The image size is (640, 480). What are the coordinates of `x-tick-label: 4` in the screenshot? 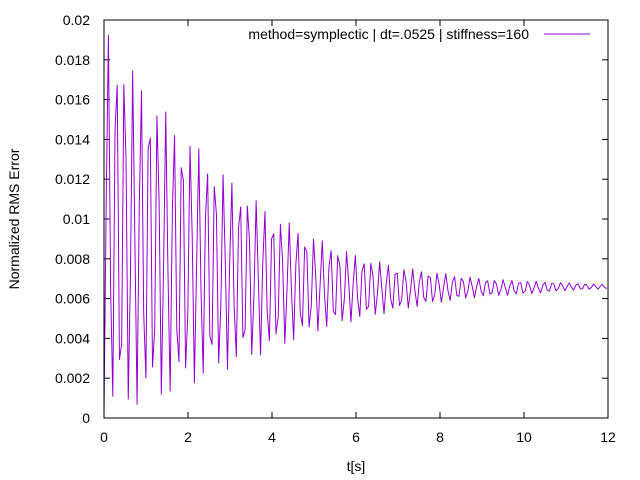 It's located at (272, 437).